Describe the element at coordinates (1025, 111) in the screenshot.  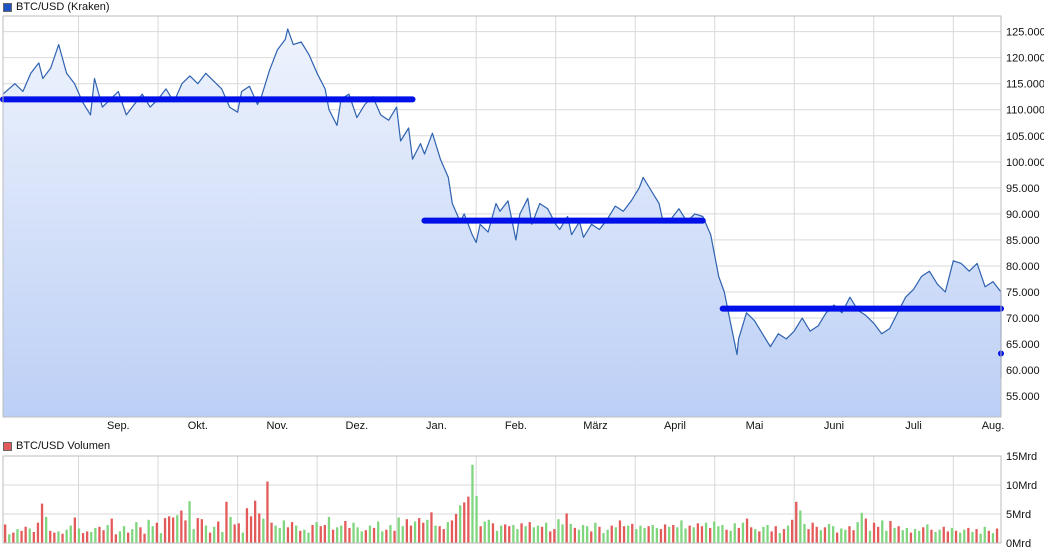
I see `price-y-tick-label: 110.000` at that location.